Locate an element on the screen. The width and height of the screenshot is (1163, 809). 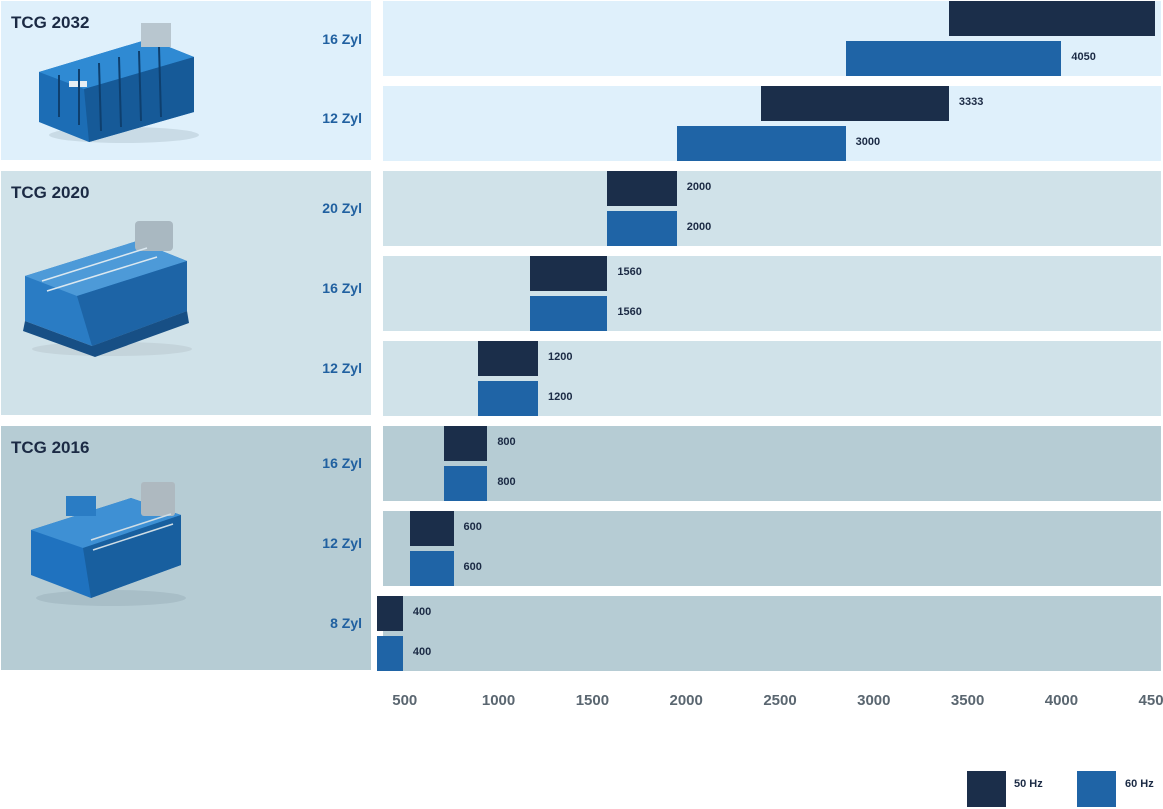
x-tick-label: 4500 is located at coordinates (1150, 700).